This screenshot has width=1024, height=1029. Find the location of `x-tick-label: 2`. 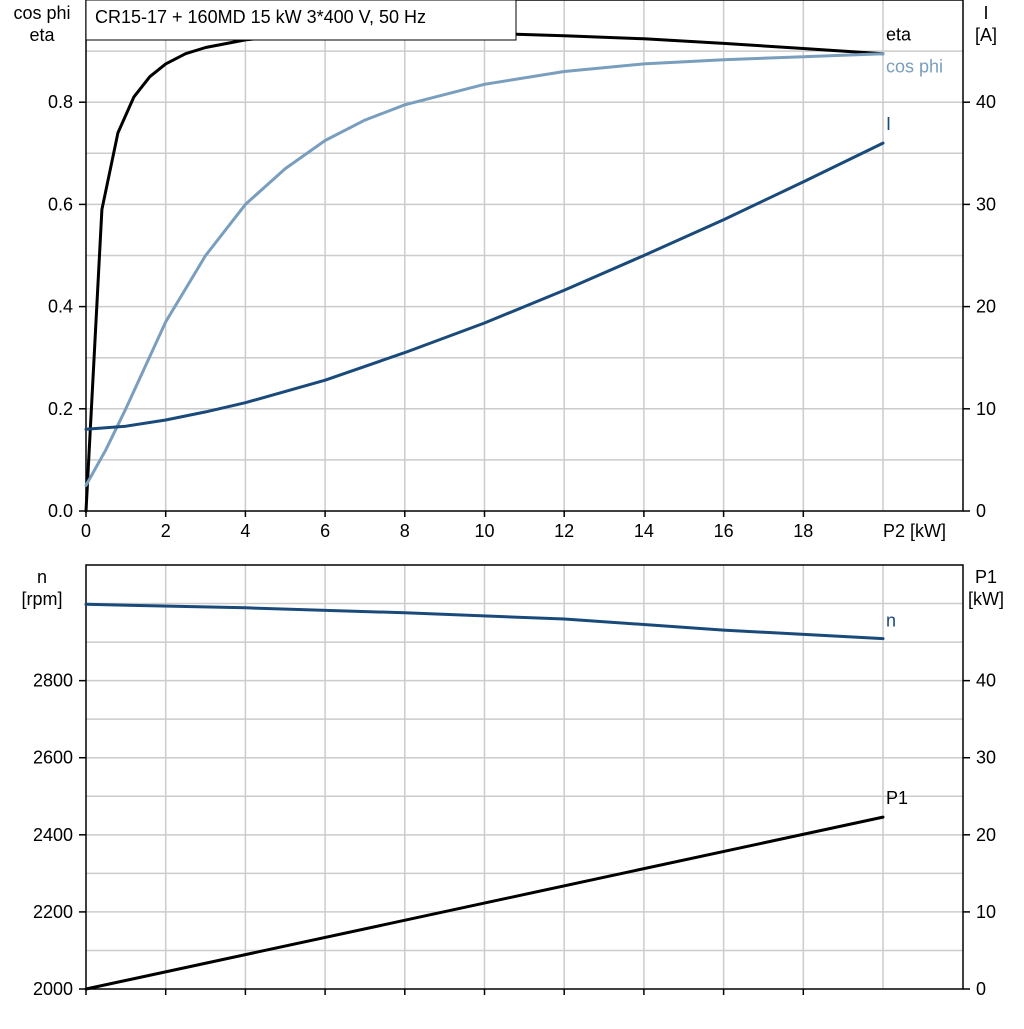

x-tick-label: 2 is located at coordinates (166, 531).